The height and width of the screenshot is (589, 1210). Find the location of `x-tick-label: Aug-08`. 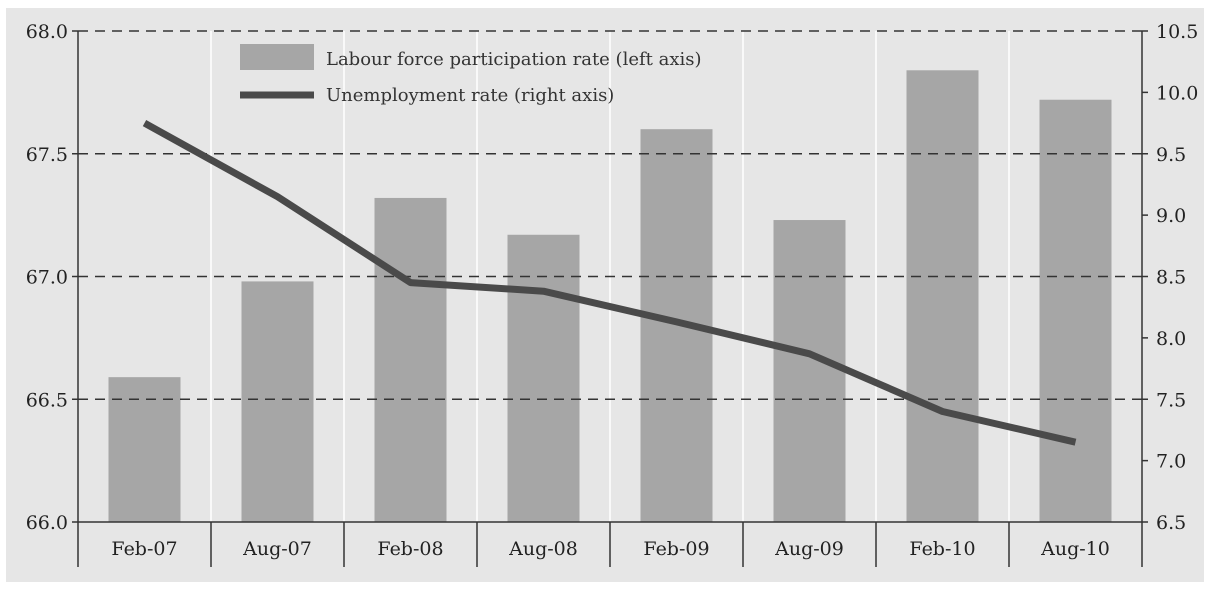

x-tick-label: Aug-08 is located at coordinates (543, 549).